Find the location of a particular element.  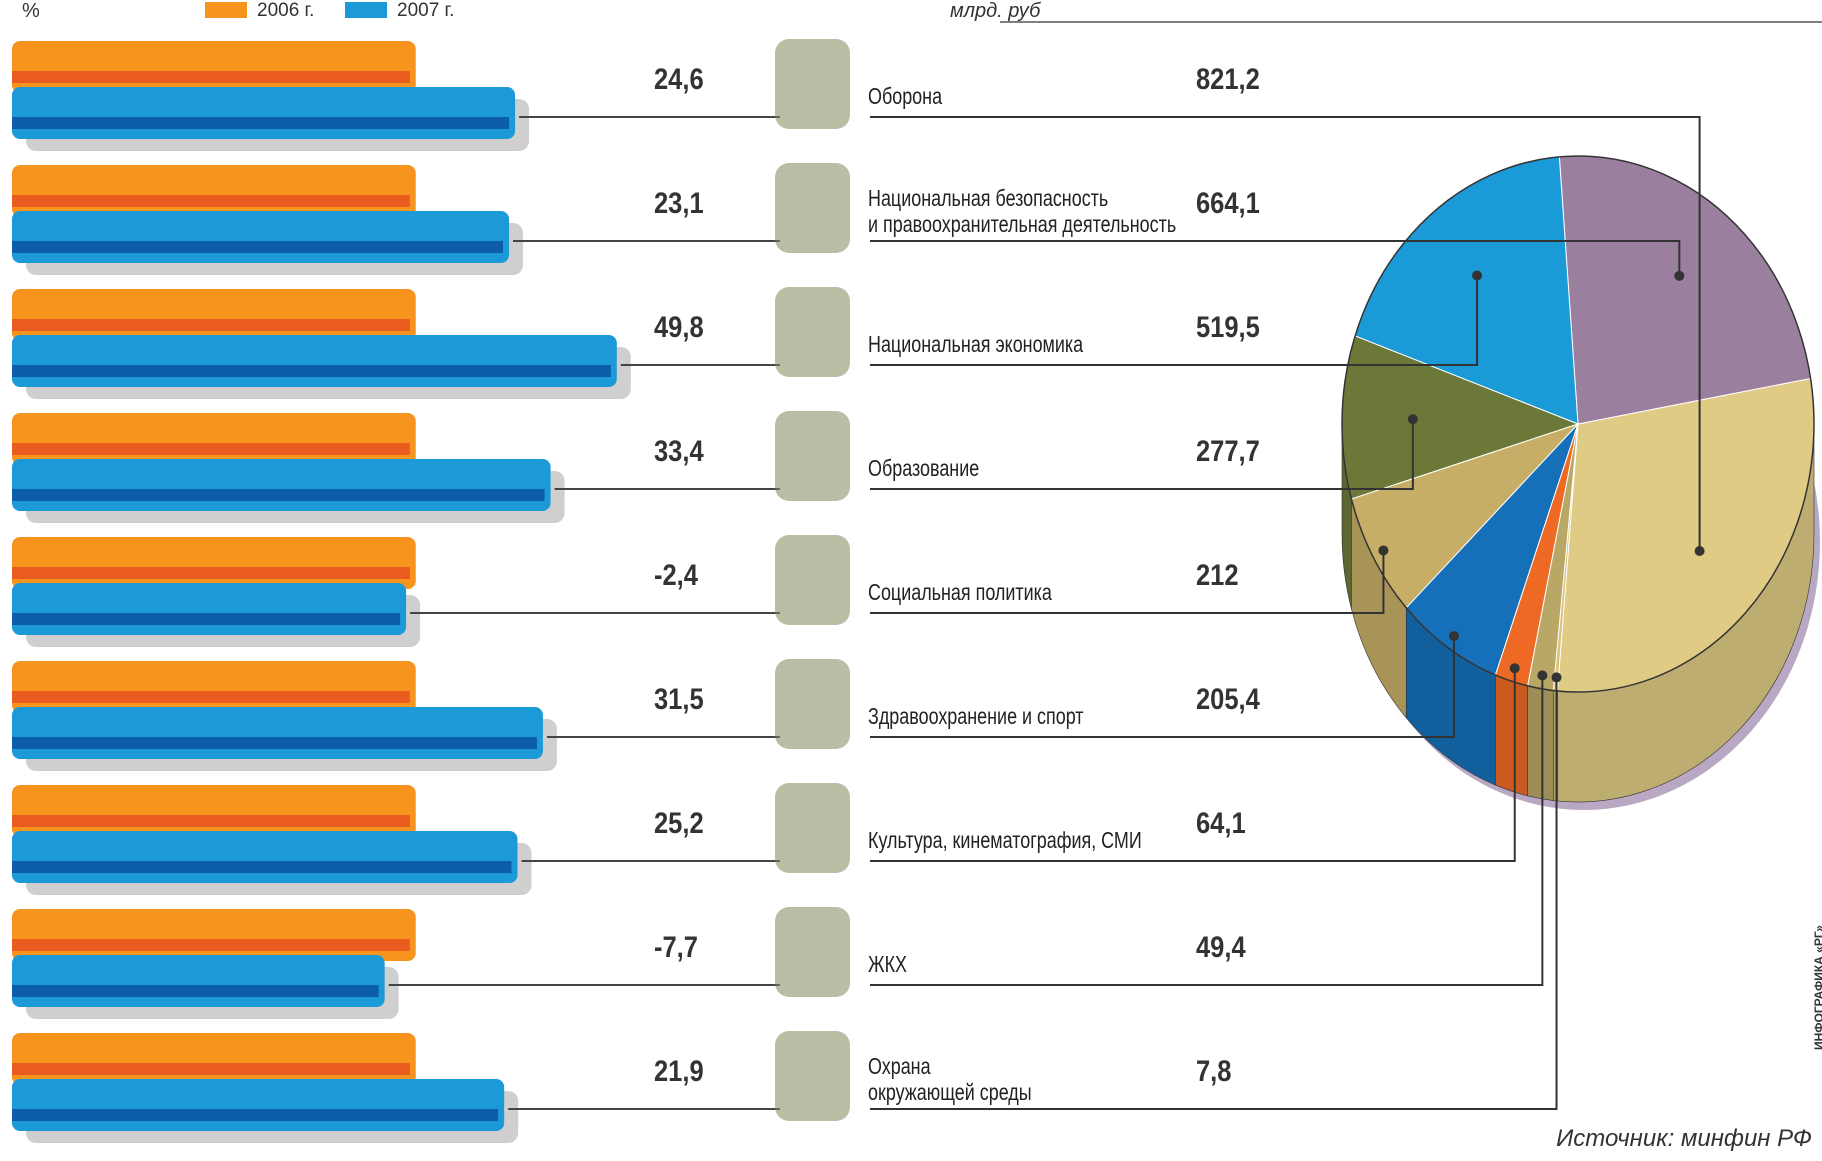

change-label: 31,5 is located at coordinates (679, 699).